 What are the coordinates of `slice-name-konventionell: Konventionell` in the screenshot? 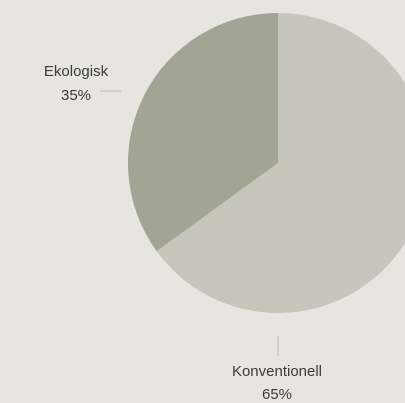 It's located at (277, 371).